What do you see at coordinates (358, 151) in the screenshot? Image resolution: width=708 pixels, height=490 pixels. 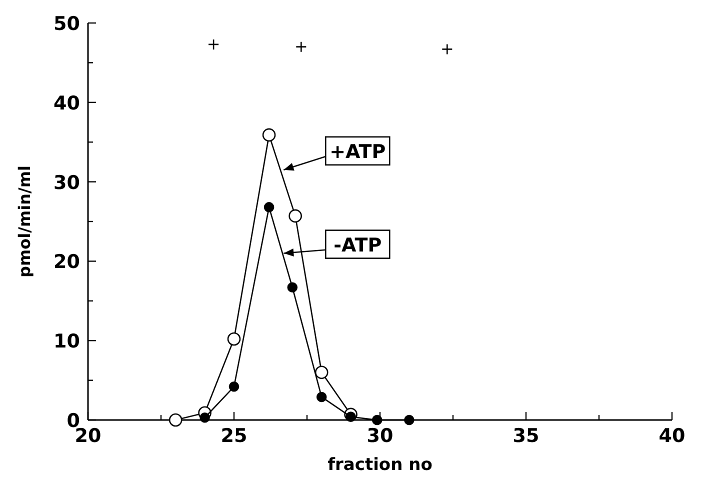 I see `annotation: +ATP` at bounding box center [358, 151].